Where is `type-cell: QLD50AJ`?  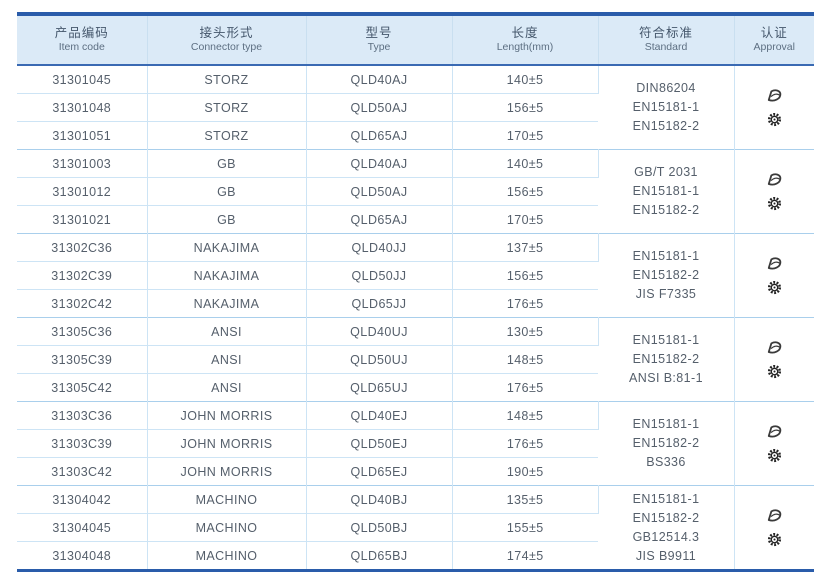 type-cell: QLD50AJ is located at coordinates (379, 191).